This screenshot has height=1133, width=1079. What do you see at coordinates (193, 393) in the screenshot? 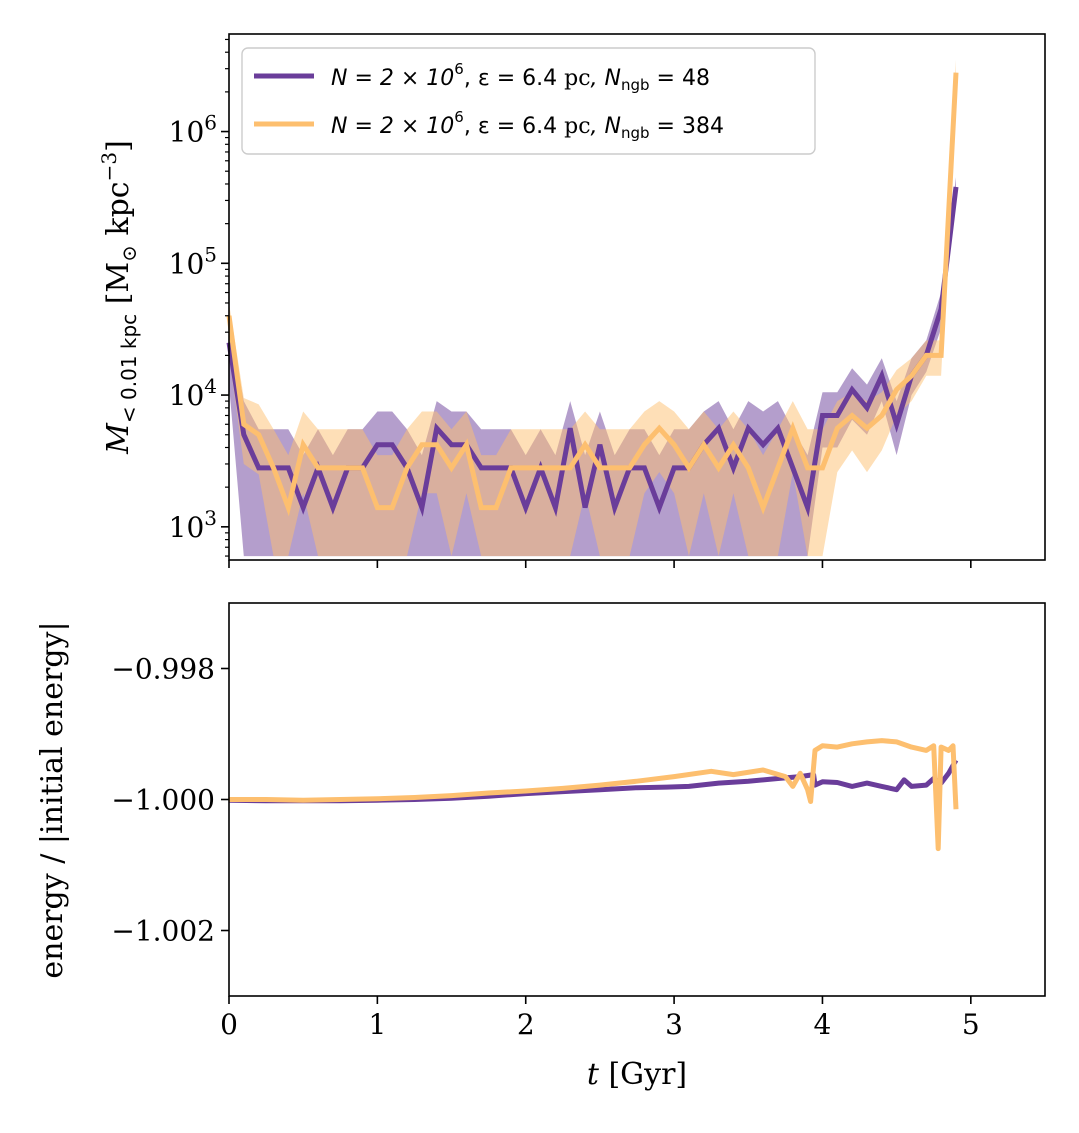
I see `density-y-tick-label: 10⁴` at bounding box center [193, 393].